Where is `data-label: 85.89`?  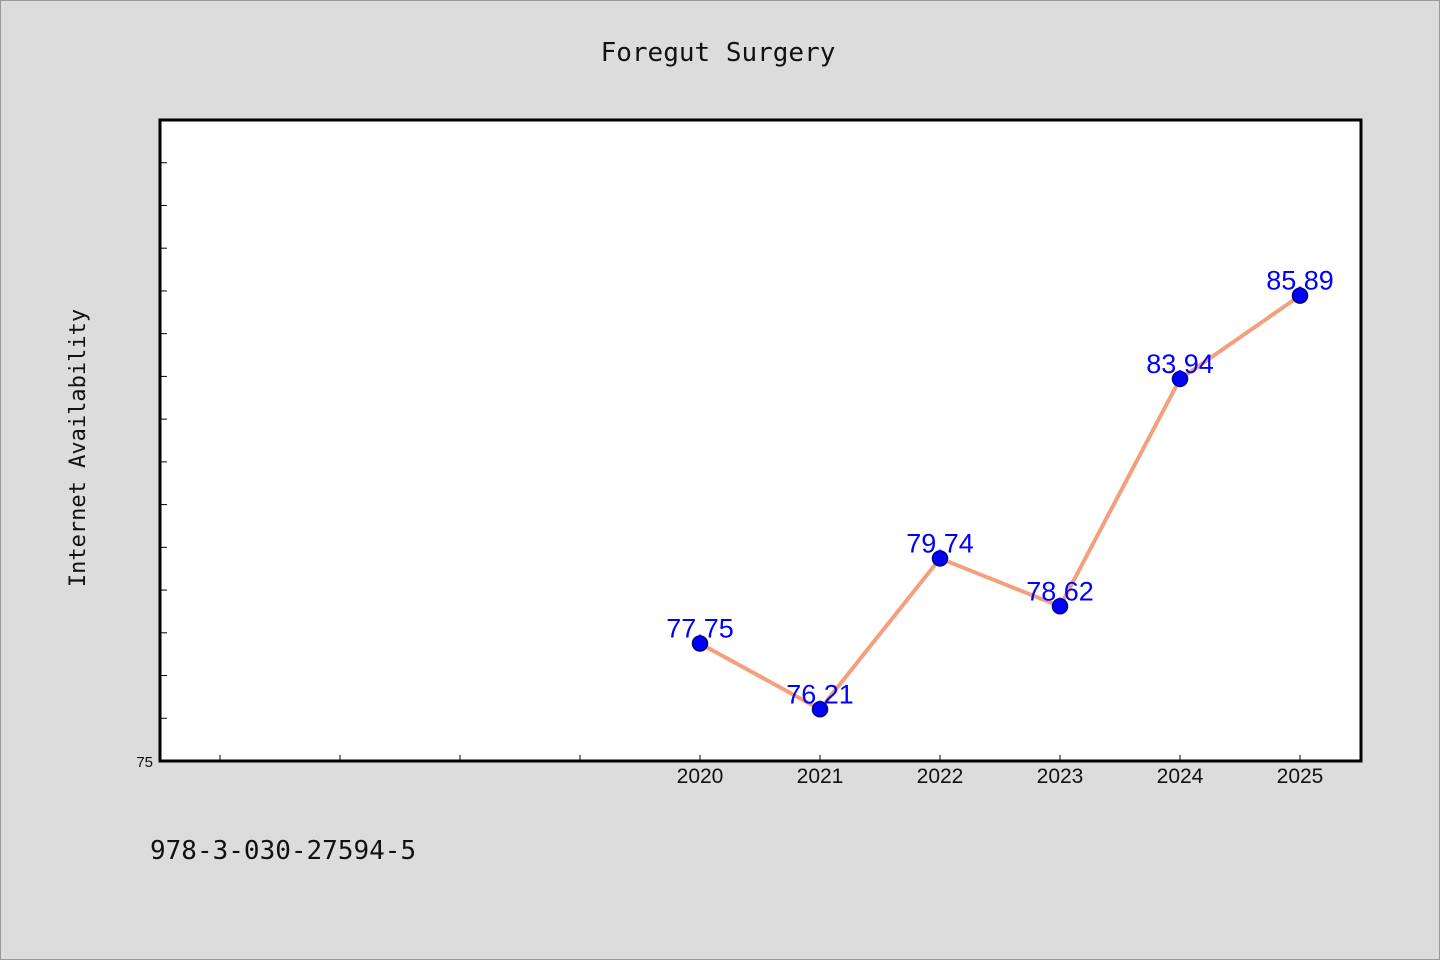 data-label: 85.89 is located at coordinates (1300, 281).